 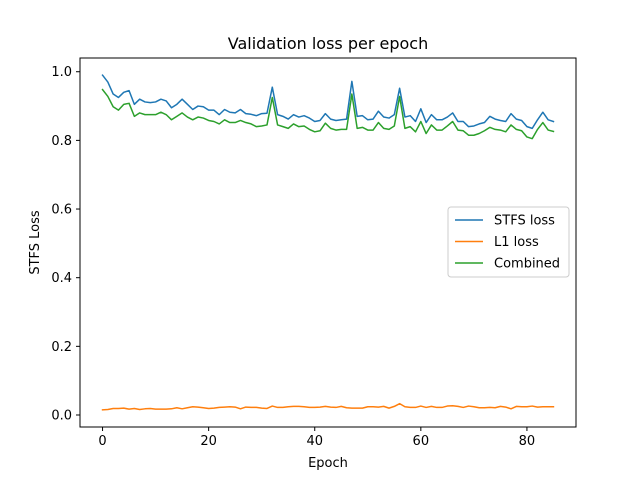 What do you see at coordinates (328, 114) in the screenshot?
I see `series-line-combined` at bounding box center [328, 114].